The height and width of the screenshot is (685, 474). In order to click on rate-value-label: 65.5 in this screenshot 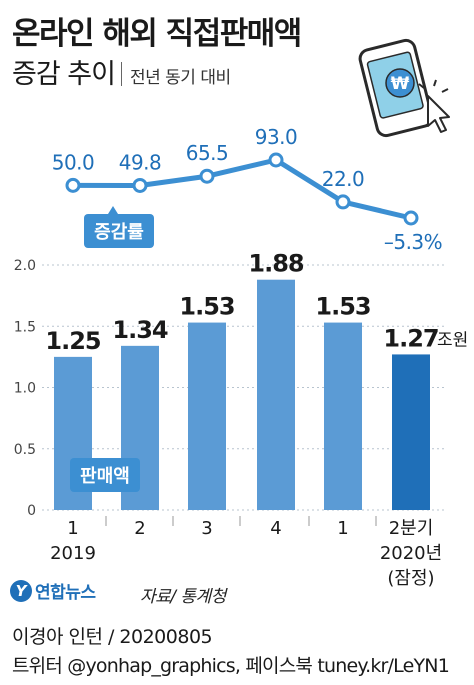, I will do `click(207, 153)`.